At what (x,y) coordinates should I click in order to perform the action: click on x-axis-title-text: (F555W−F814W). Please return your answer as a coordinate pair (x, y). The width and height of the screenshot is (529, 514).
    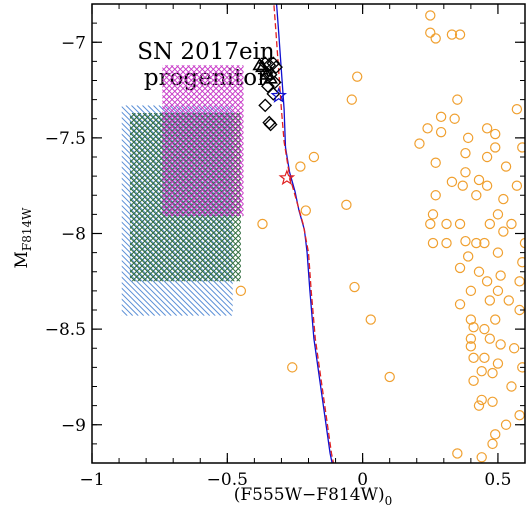
    Looking at the image, I should click on (309, 495).